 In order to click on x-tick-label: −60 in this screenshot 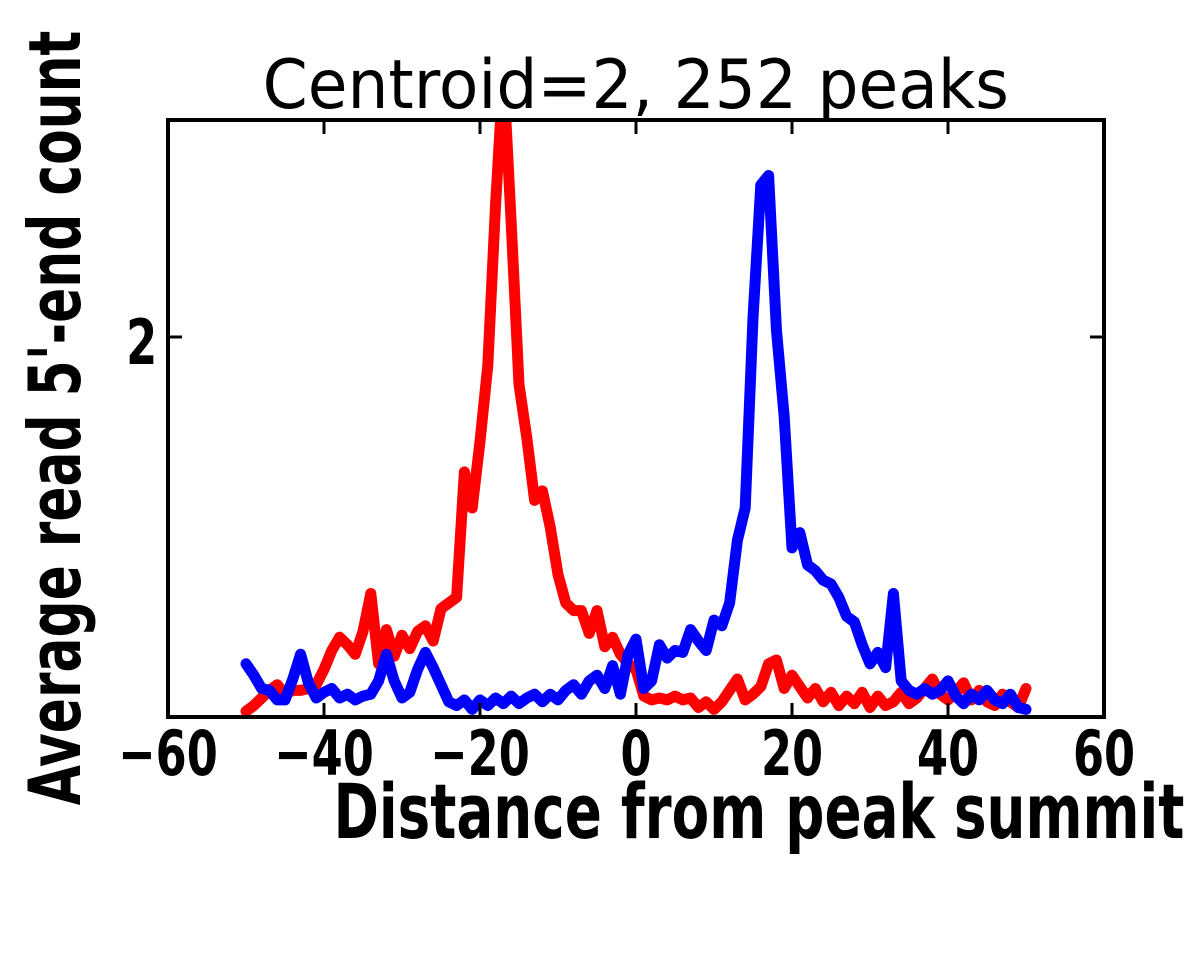, I will do `click(168, 753)`.